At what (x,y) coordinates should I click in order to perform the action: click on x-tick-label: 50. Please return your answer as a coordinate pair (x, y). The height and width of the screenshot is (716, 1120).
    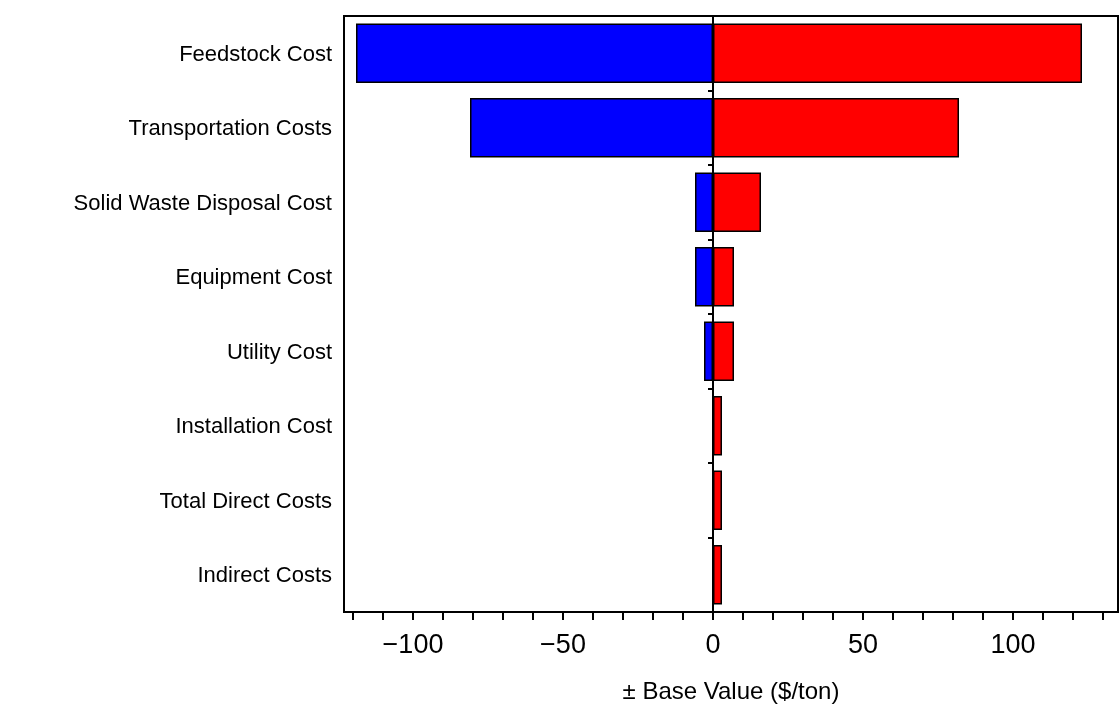
    Looking at the image, I should click on (863, 643).